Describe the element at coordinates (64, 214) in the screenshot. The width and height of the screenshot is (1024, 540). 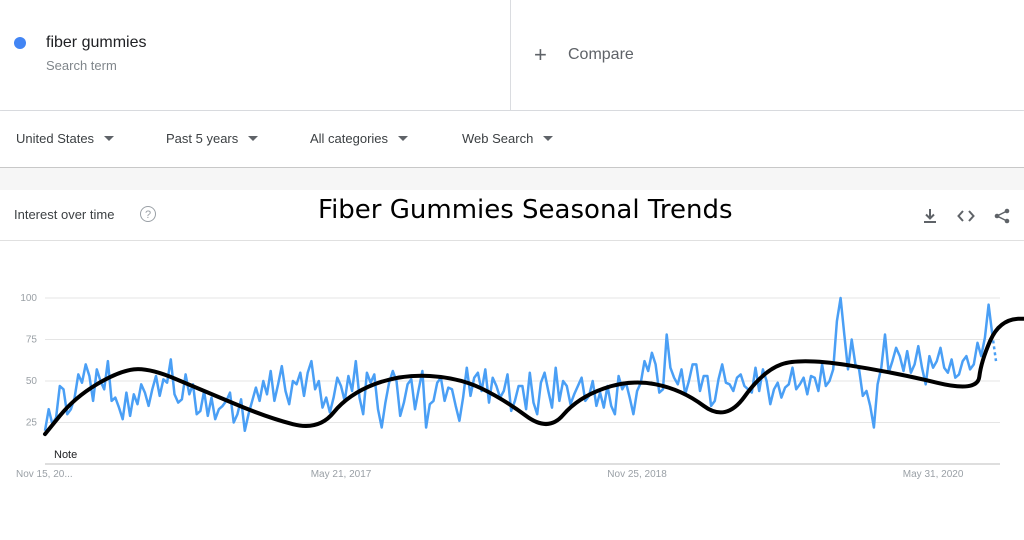
I see `card-title: Interest over time` at that location.